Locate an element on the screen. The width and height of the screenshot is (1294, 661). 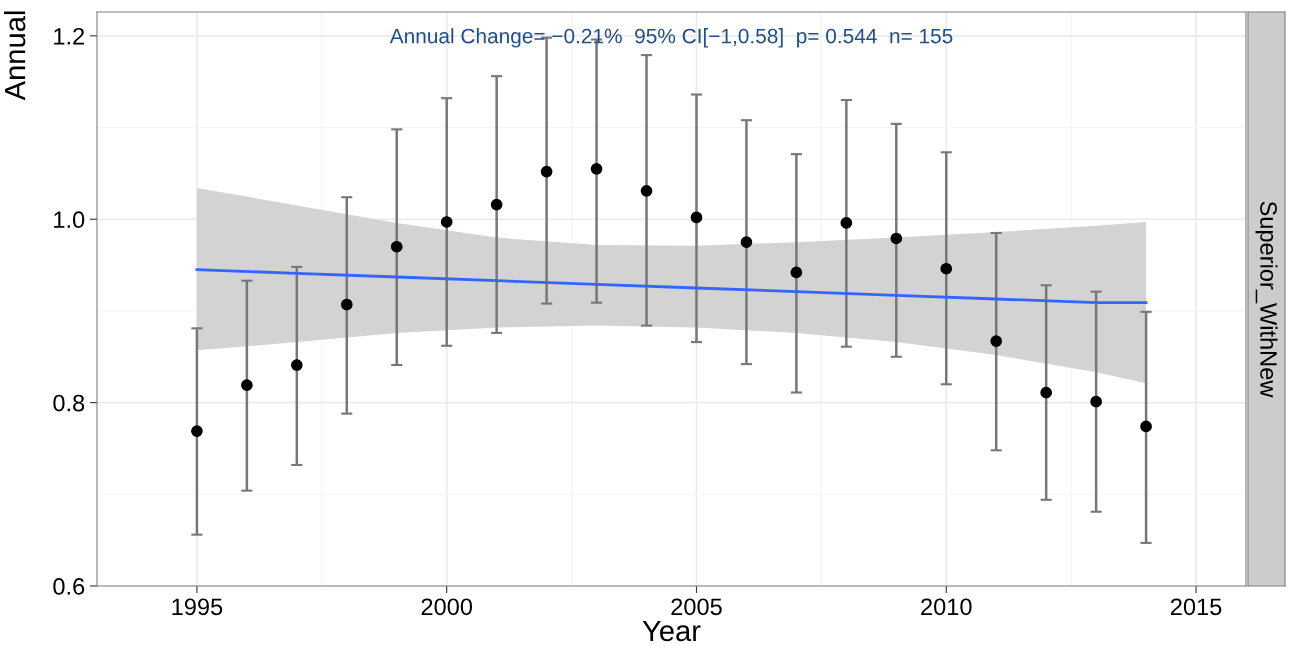
y-tick-label: 0.8 is located at coordinates (69, 403).